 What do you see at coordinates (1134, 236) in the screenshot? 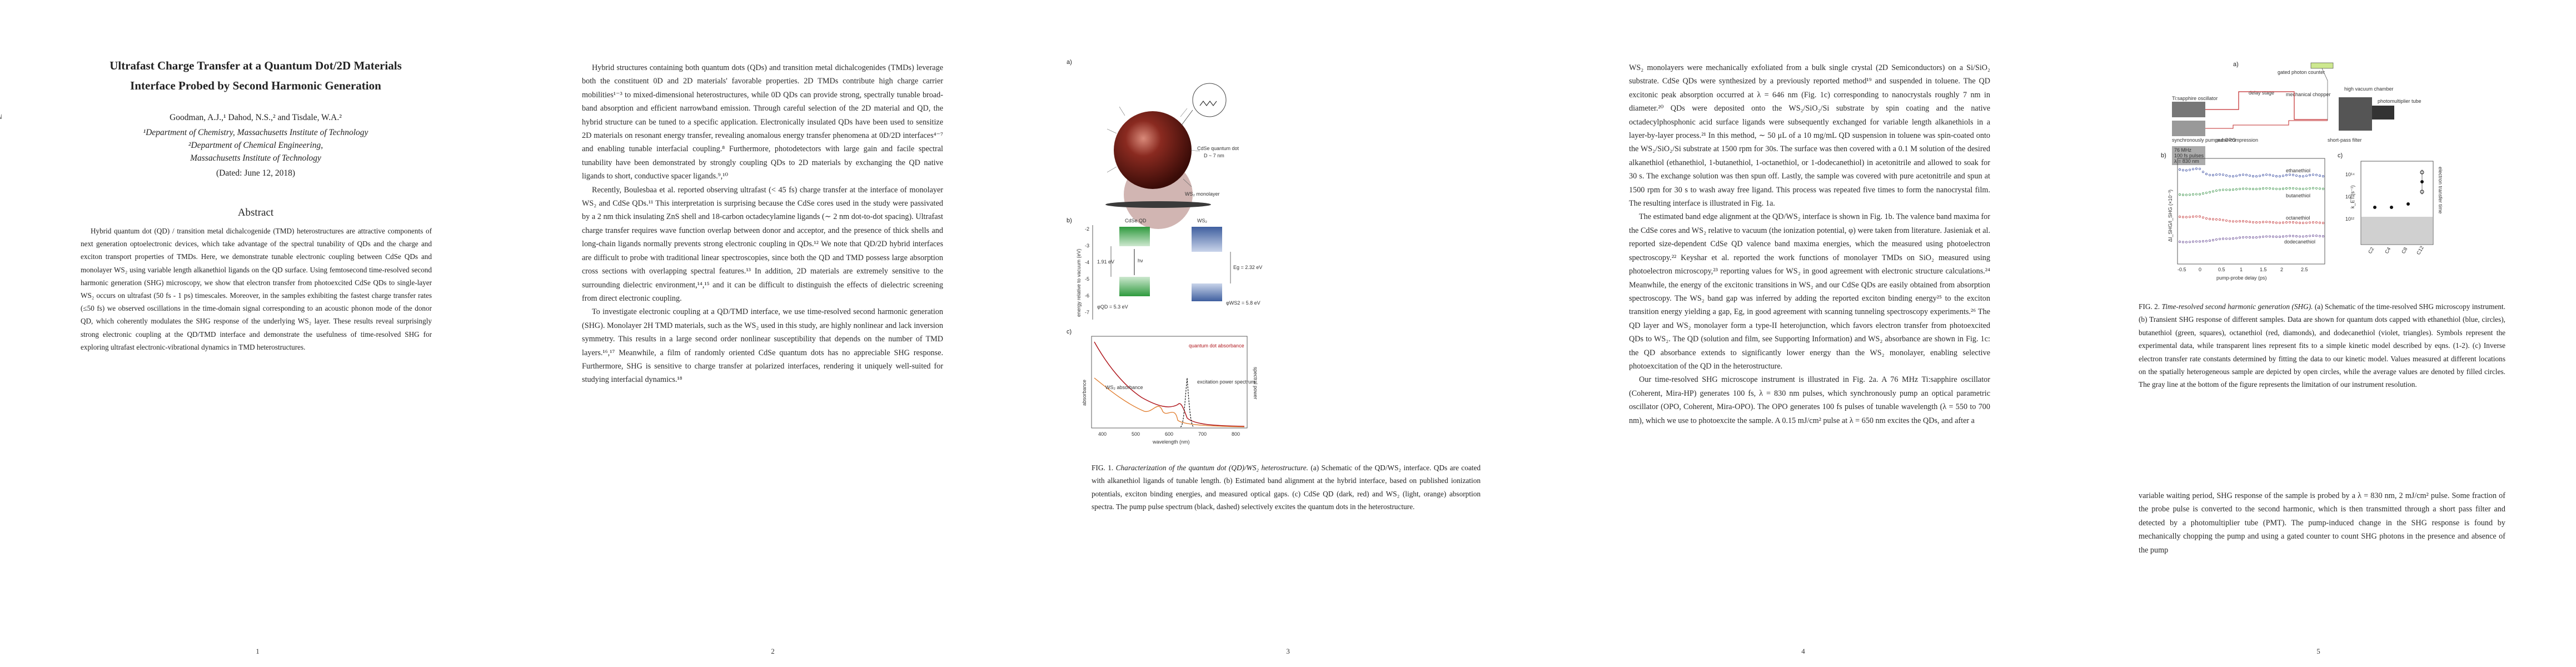
I see `cdse-conduction-band` at bounding box center [1134, 236].